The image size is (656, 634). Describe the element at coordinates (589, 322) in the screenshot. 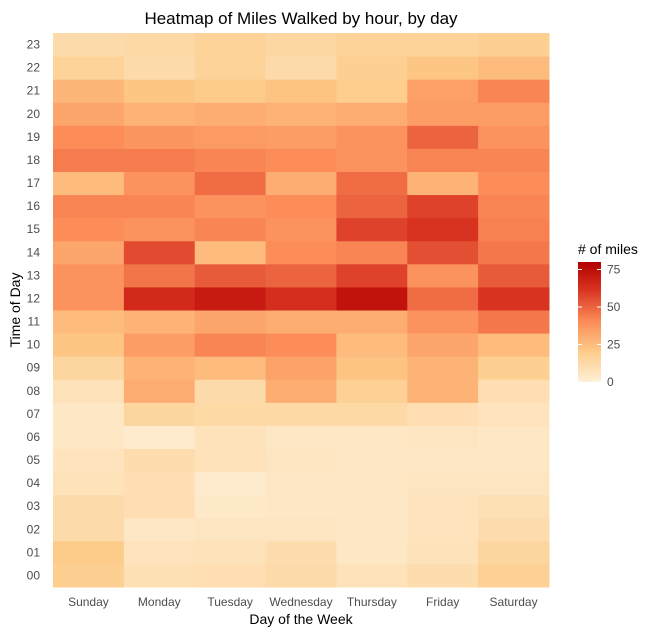

I see `legend-colorbar` at that location.